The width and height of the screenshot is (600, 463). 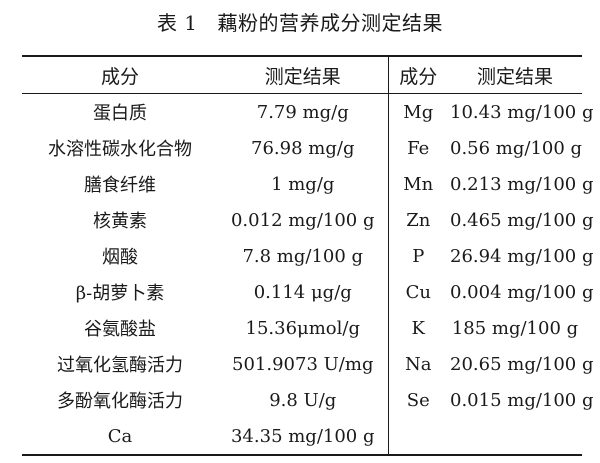 I want to click on mineral-cell: K, so click(x=418, y=328).